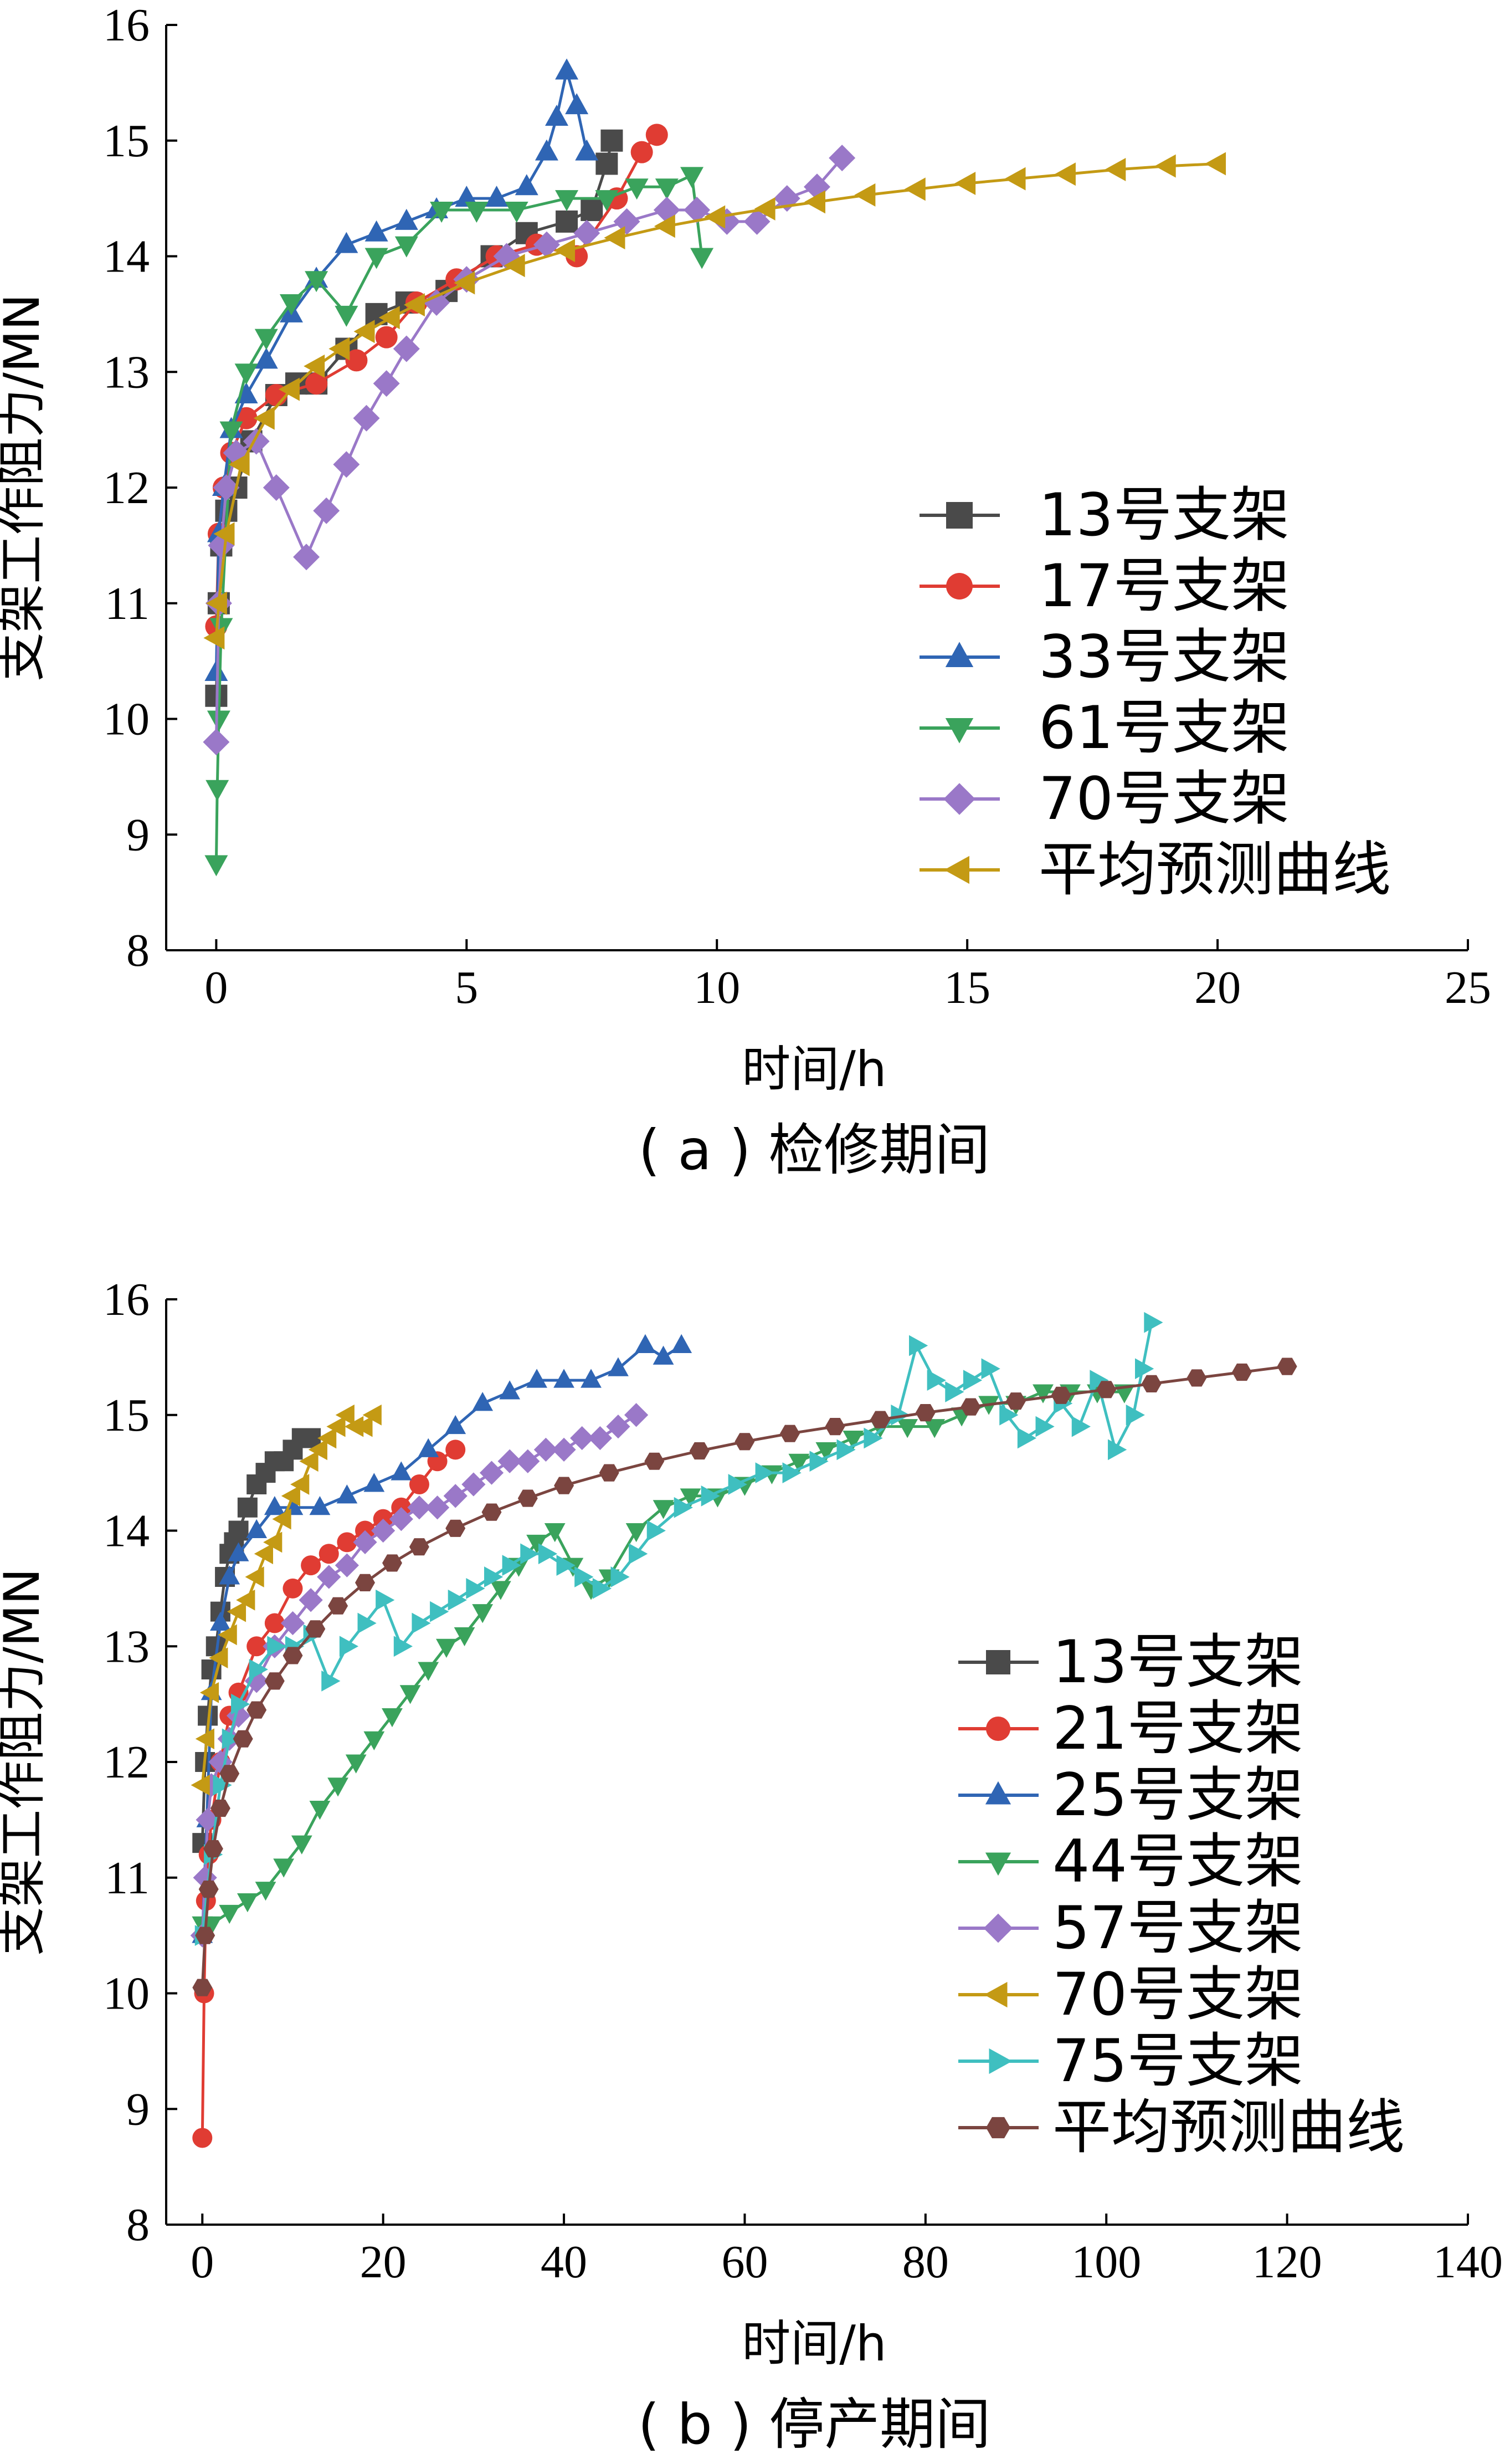 This screenshot has height=2464, width=1510. Describe the element at coordinates (138, 834) in the screenshot. I see `y-tick-label: 9` at that location.